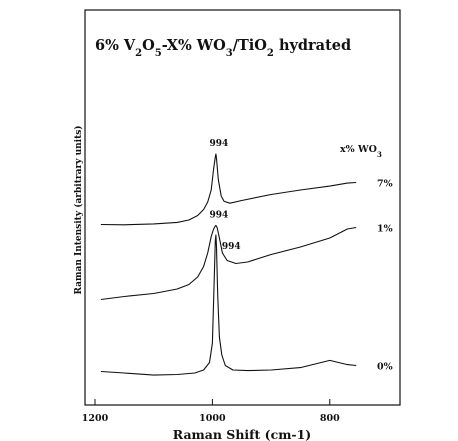 The width and height of the screenshot is (458, 441). Describe the element at coordinates (385, 184) in the screenshot. I see `series-label-0: 7%` at that location.